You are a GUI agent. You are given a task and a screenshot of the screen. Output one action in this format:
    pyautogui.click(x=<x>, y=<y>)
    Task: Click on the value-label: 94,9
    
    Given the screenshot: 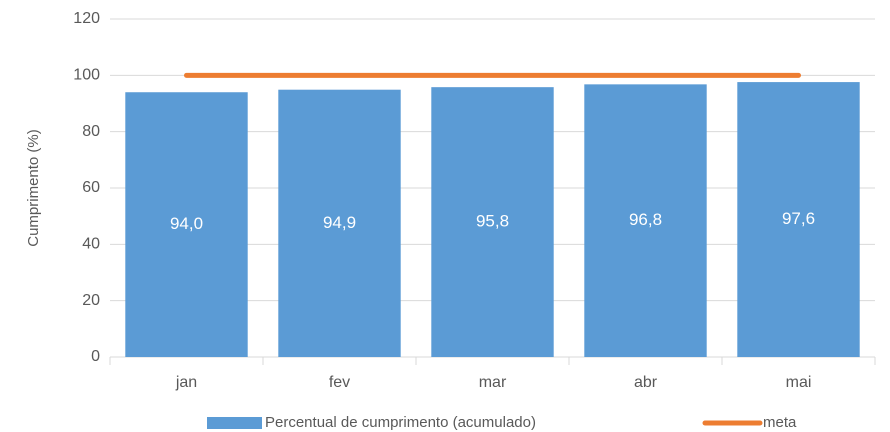 What is the action you would take?
    pyautogui.click(x=339, y=222)
    